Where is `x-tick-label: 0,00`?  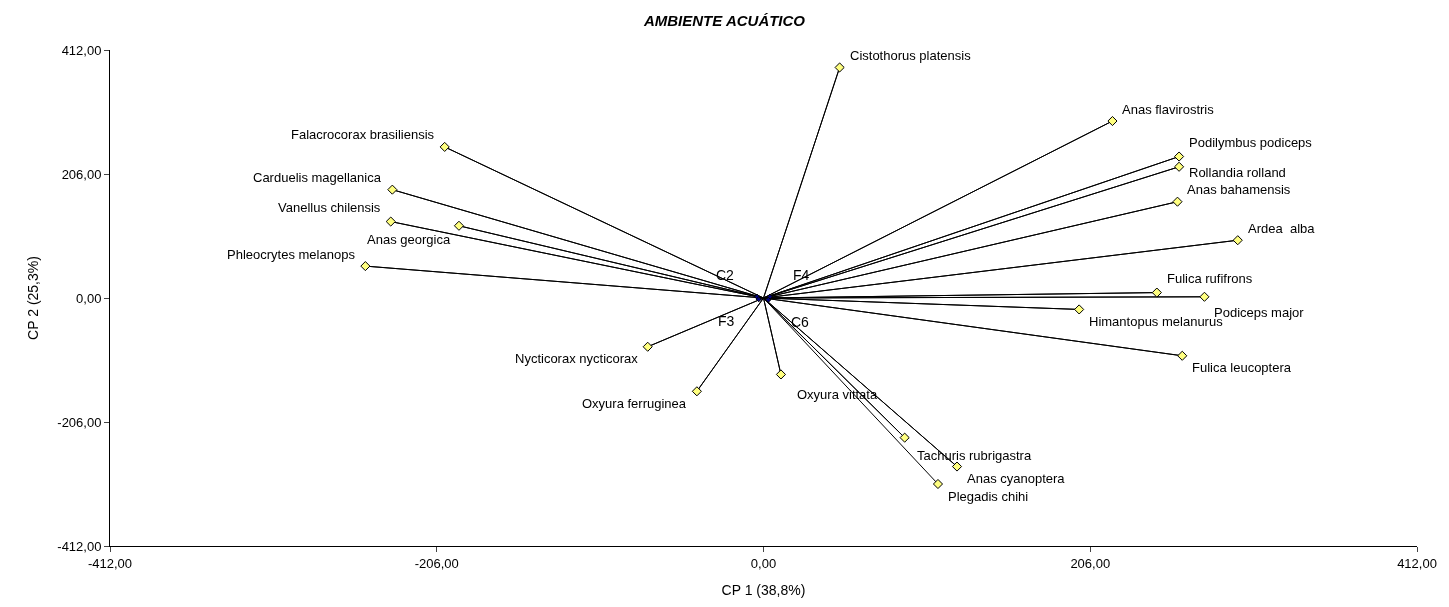
x-tick-label: 0,00 is located at coordinates (763, 563).